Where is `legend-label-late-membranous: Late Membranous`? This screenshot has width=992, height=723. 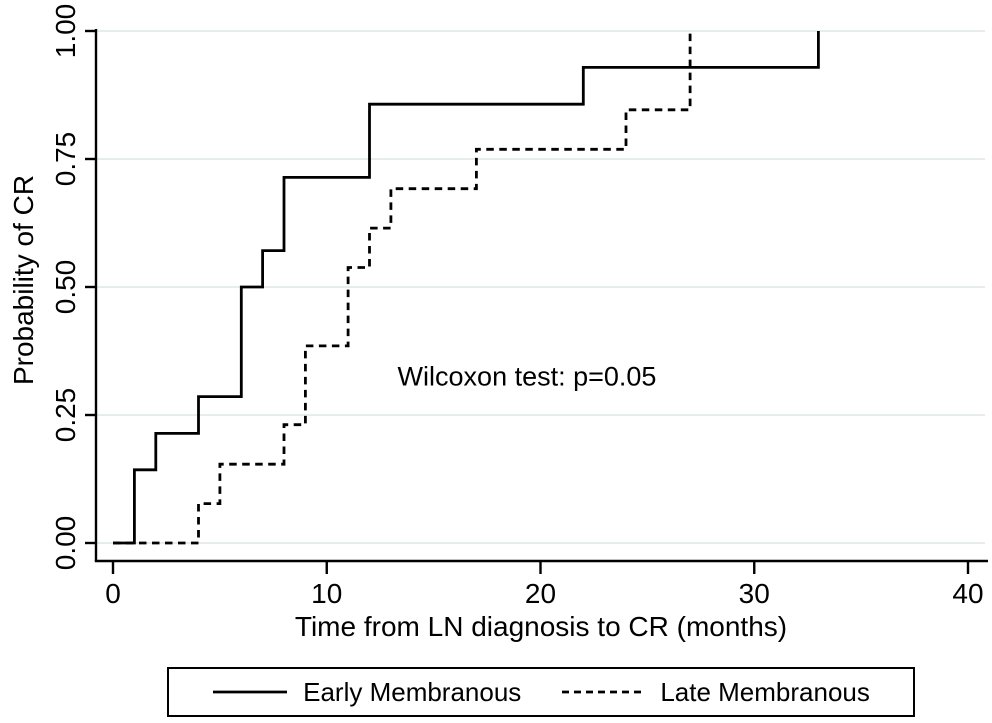 legend-label-late-membranous: Late Membranous is located at coordinates (765, 691).